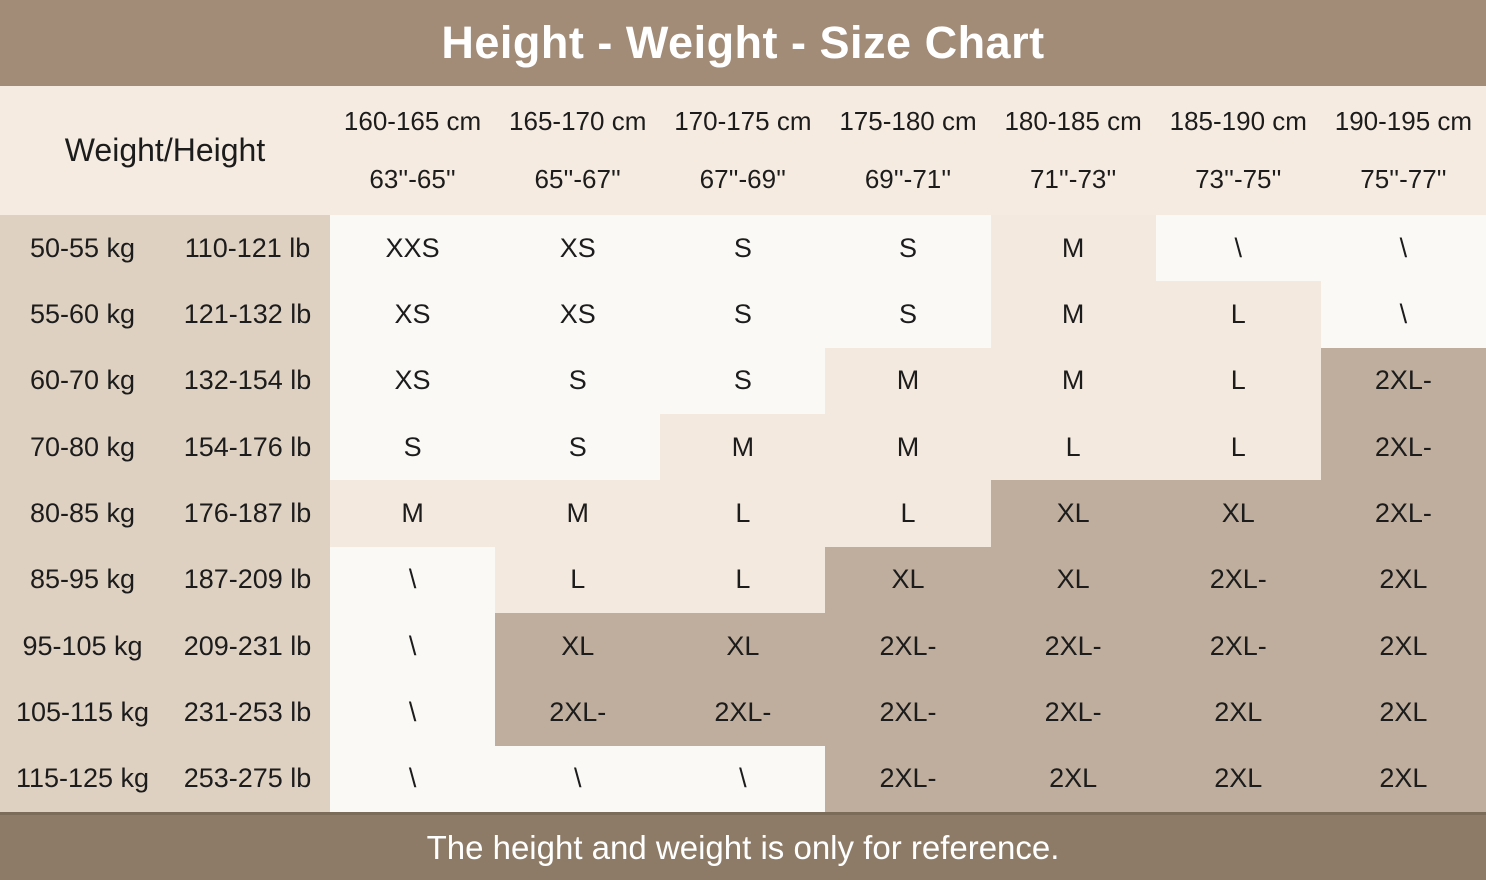 The height and width of the screenshot is (880, 1486). What do you see at coordinates (247, 447) in the screenshot?
I see `weight-lb-label: 154-176 lb` at bounding box center [247, 447].